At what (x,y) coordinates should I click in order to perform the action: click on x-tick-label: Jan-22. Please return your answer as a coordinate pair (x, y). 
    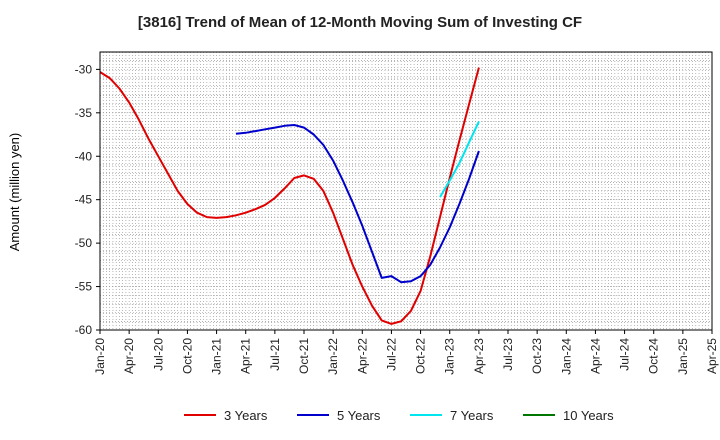
    Looking at the image, I should click on (333, 356).